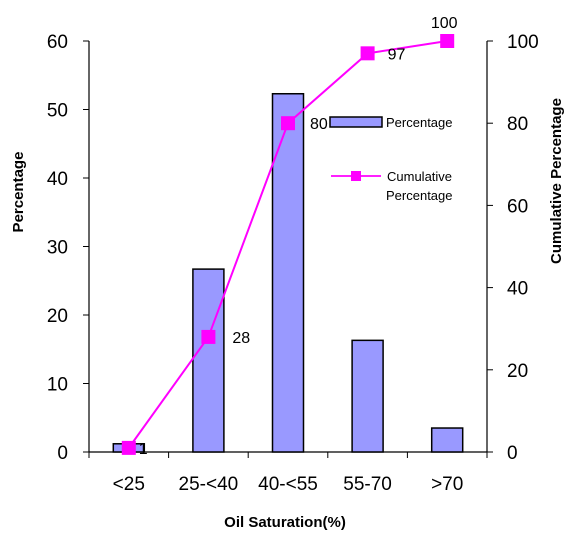  Describe the element at coordinates (57, 316) in the screenshot. I see `y-tick-label: 20` at that location.